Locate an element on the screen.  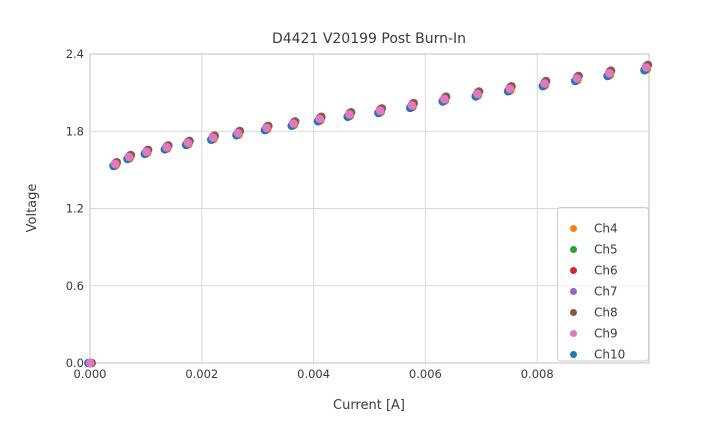
legend-label-ch8: Ch8 is located at coordinates (606, 313).